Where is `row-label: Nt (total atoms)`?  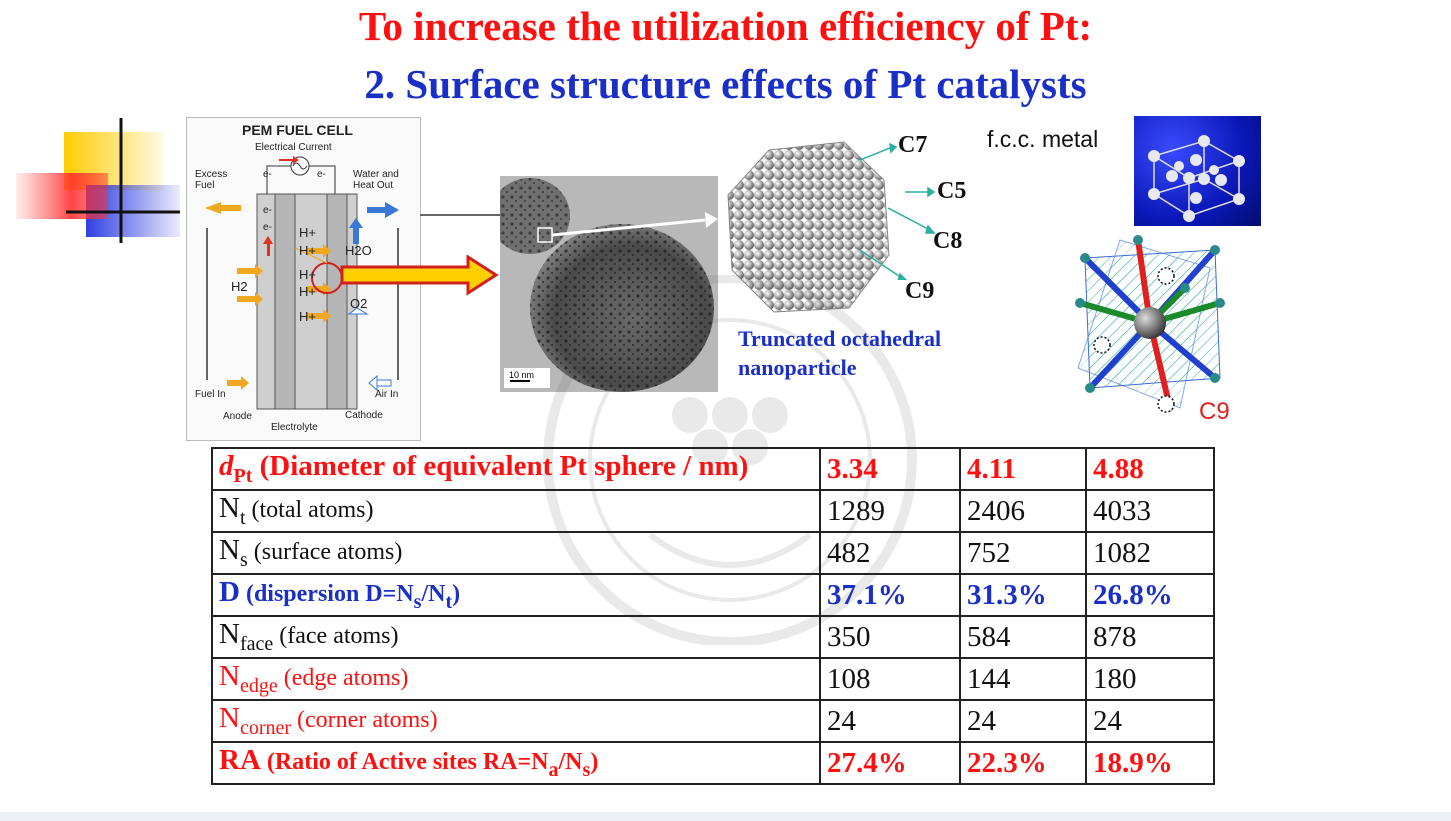 row-label: Nt (total atoms) is located at coordinates (516, 511).